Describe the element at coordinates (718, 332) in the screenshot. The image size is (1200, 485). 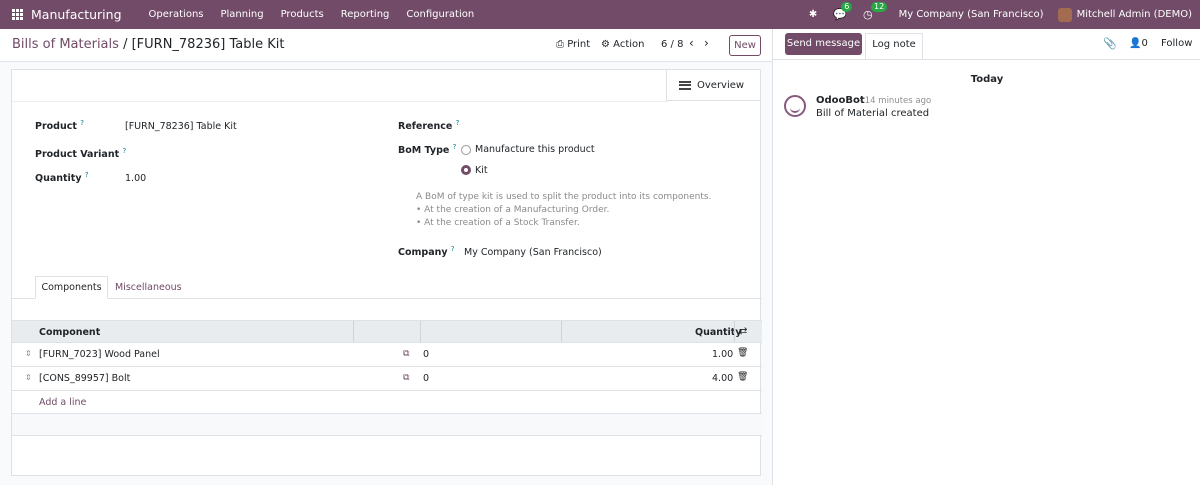
I see `column-header-quantity: Quantity` at that location.